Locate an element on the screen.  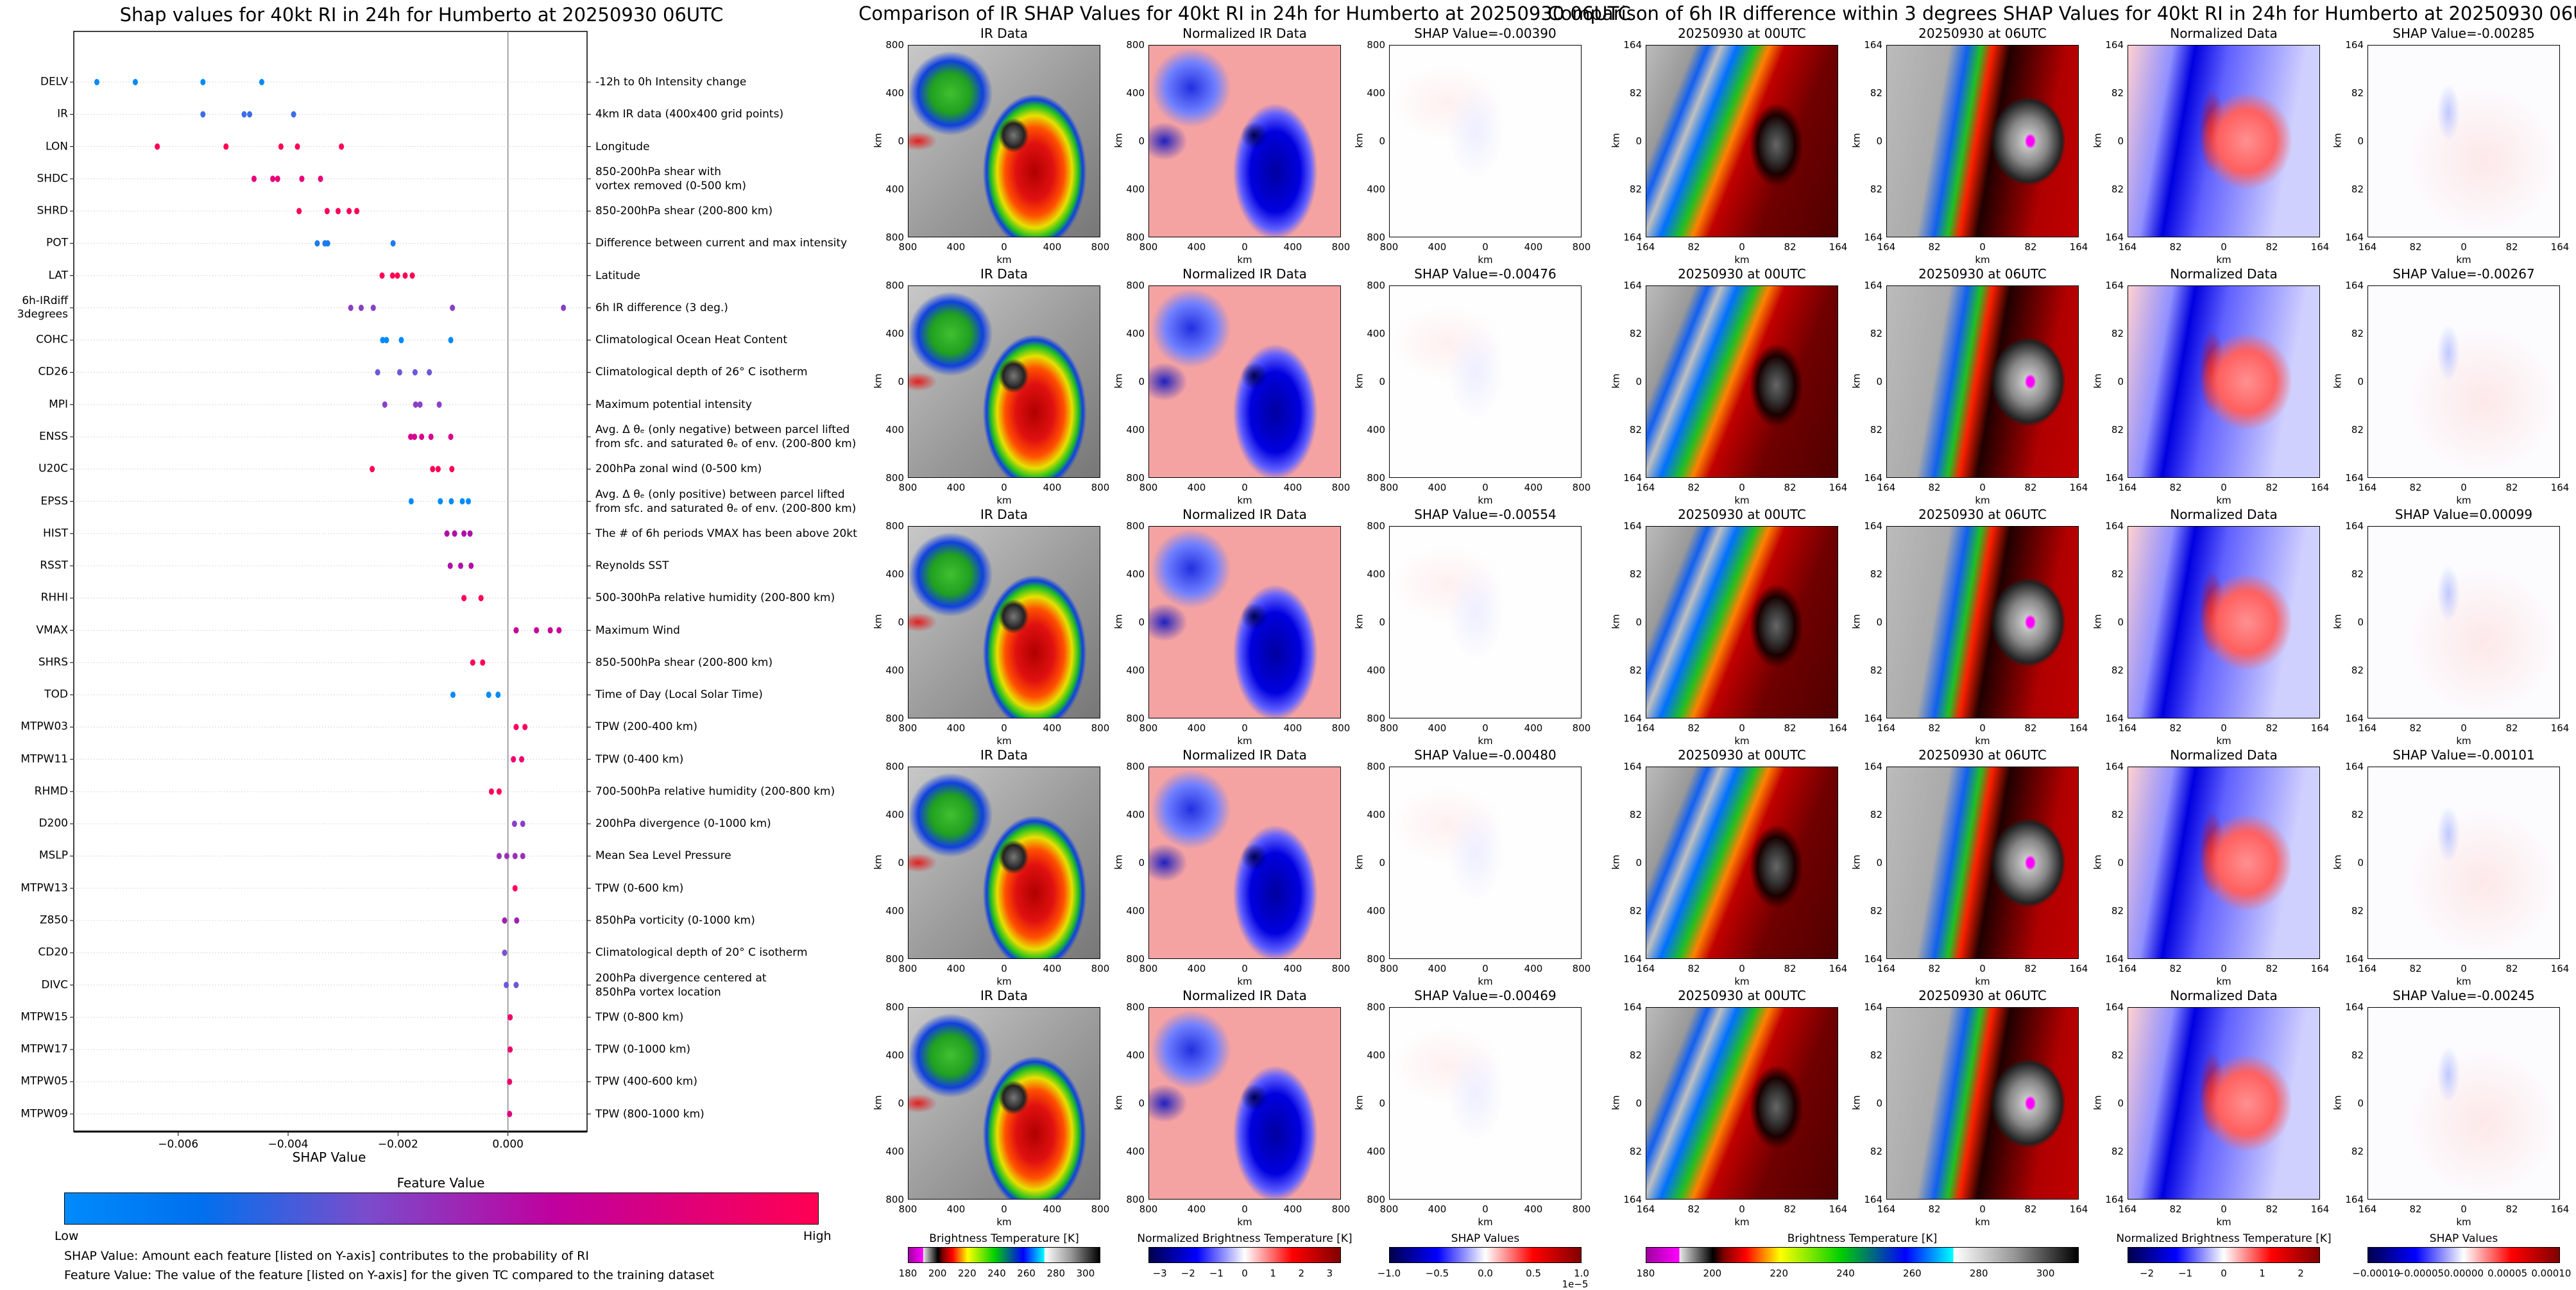
feature-name-label: D200 is located at coordinates (53, 824).